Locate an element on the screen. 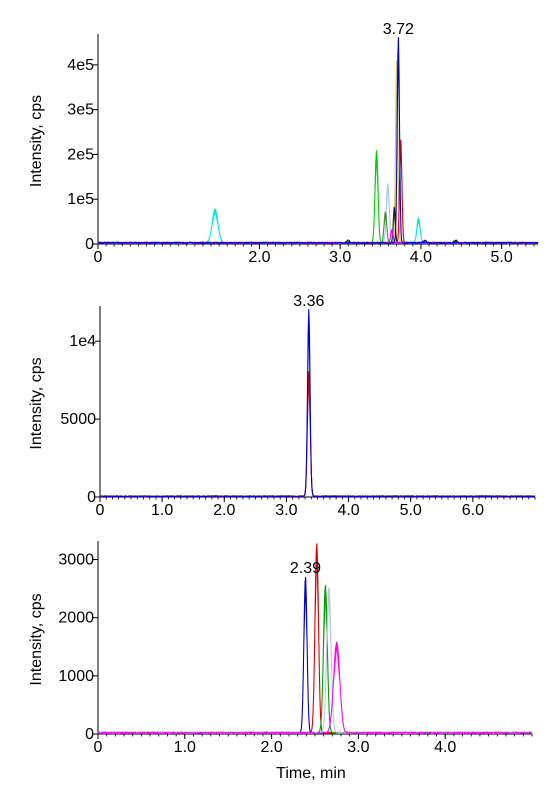 The image size is (552, 787). y-tick-label: 1000 is located at coordinates (76, 676).